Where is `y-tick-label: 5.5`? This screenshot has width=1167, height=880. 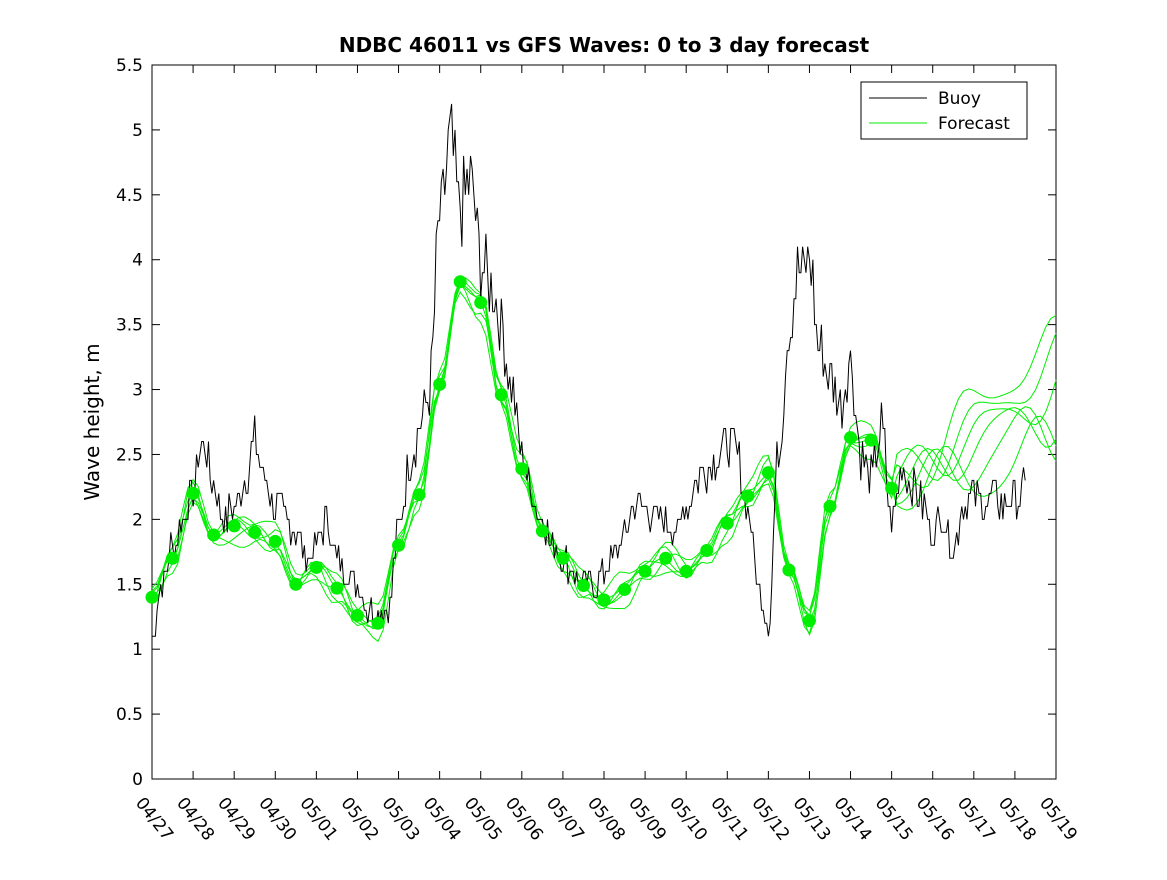 y-tick-label: 5.5 is located at coordinates (129, 66).